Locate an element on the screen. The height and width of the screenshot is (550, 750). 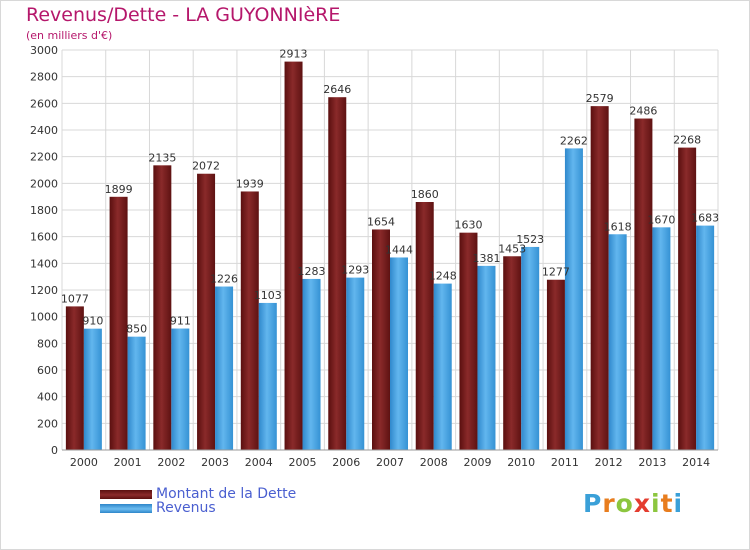
debt-value-label: 1939 is located at coordinates (250, 183).